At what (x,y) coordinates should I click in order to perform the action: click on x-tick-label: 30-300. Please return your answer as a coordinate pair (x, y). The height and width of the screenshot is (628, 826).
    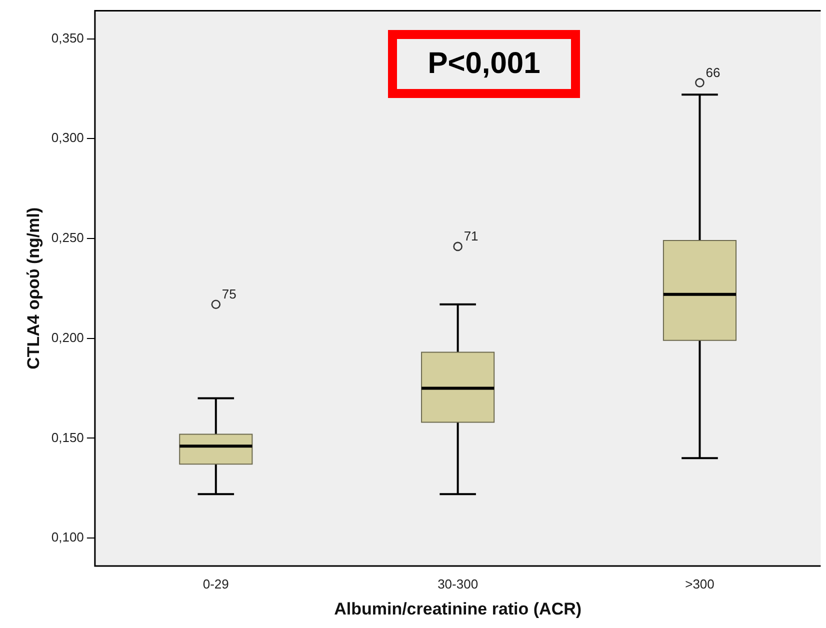
    Looking at the image, I should click on (458, 584).